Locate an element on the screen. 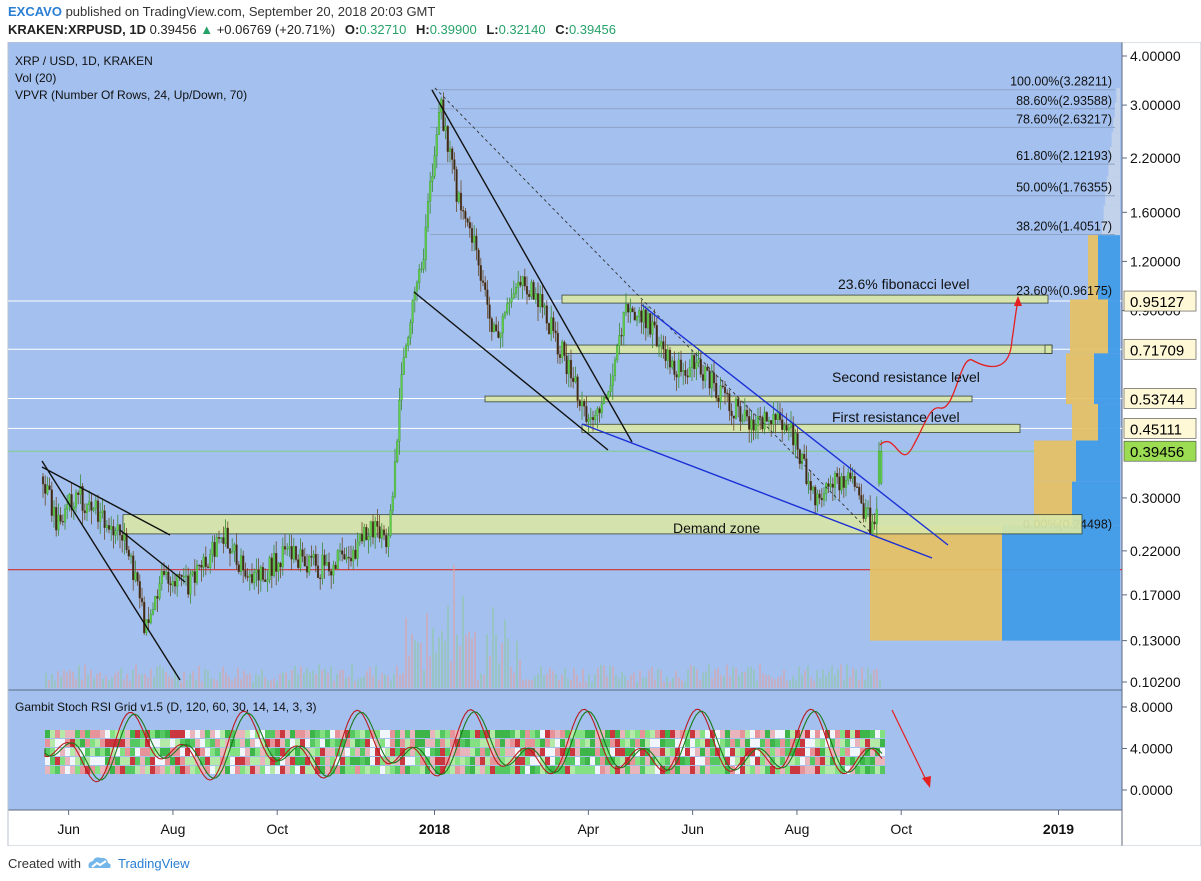  price-tag-label: 0.71709 is located at coordinates (1157, 350).